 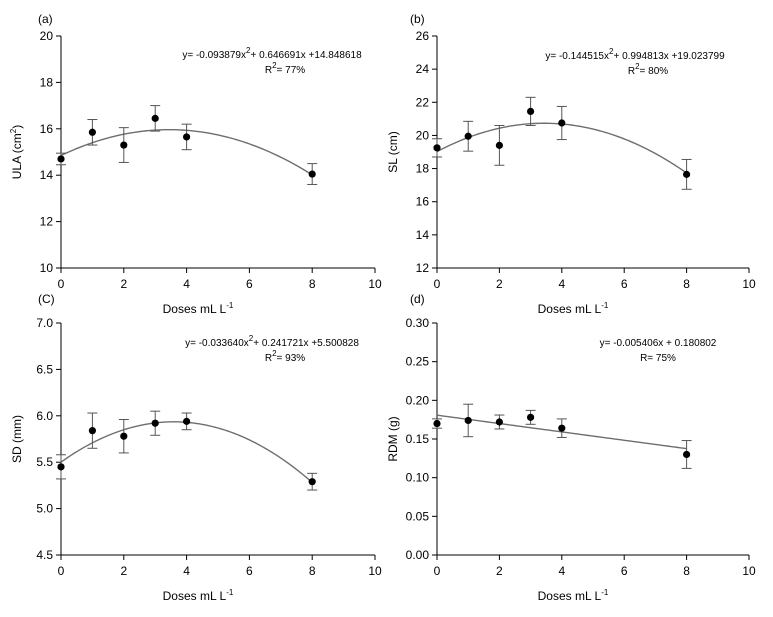 I want to click on y-tick-label: 10, so click(x=47, y=268).